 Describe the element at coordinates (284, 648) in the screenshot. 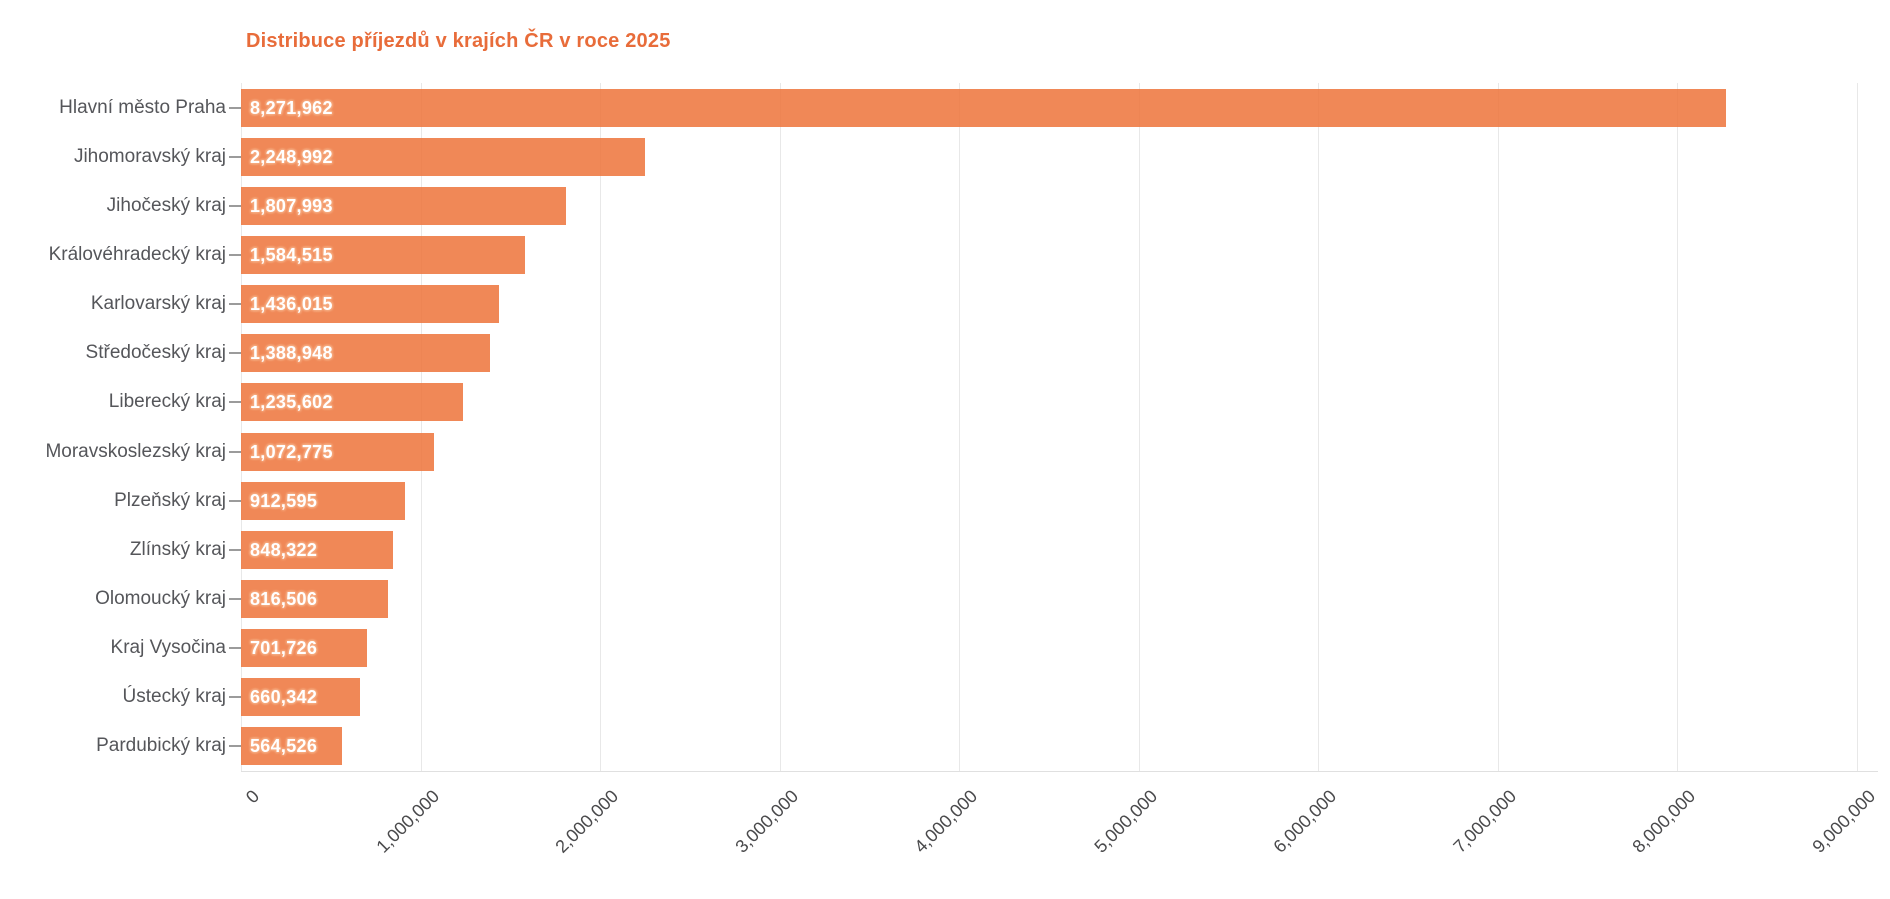

I see `bar-value-label: 701,726` at that location.